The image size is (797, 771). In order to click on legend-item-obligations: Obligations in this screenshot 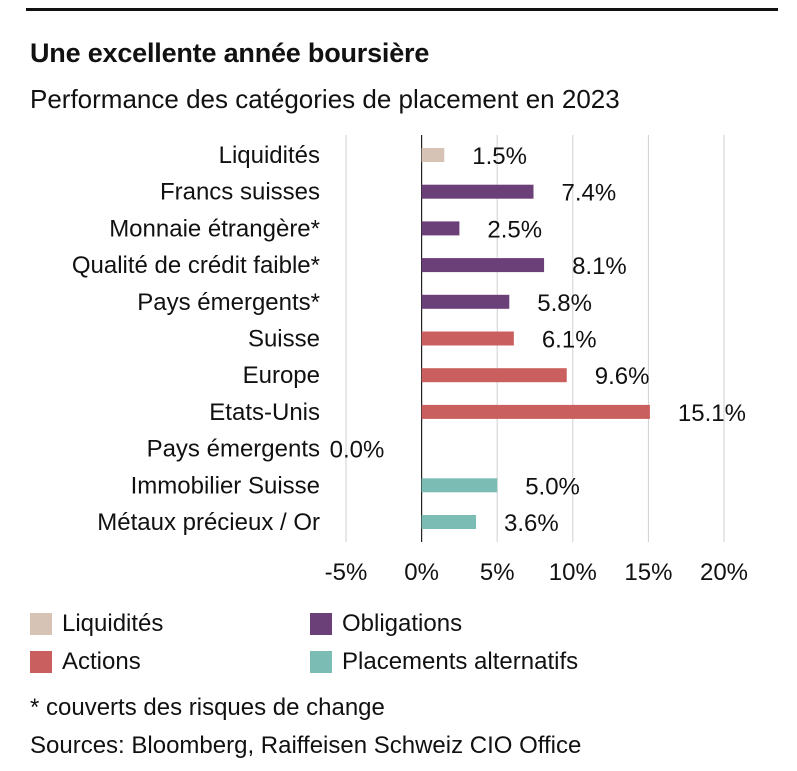, I will do `click(386, 624)`.